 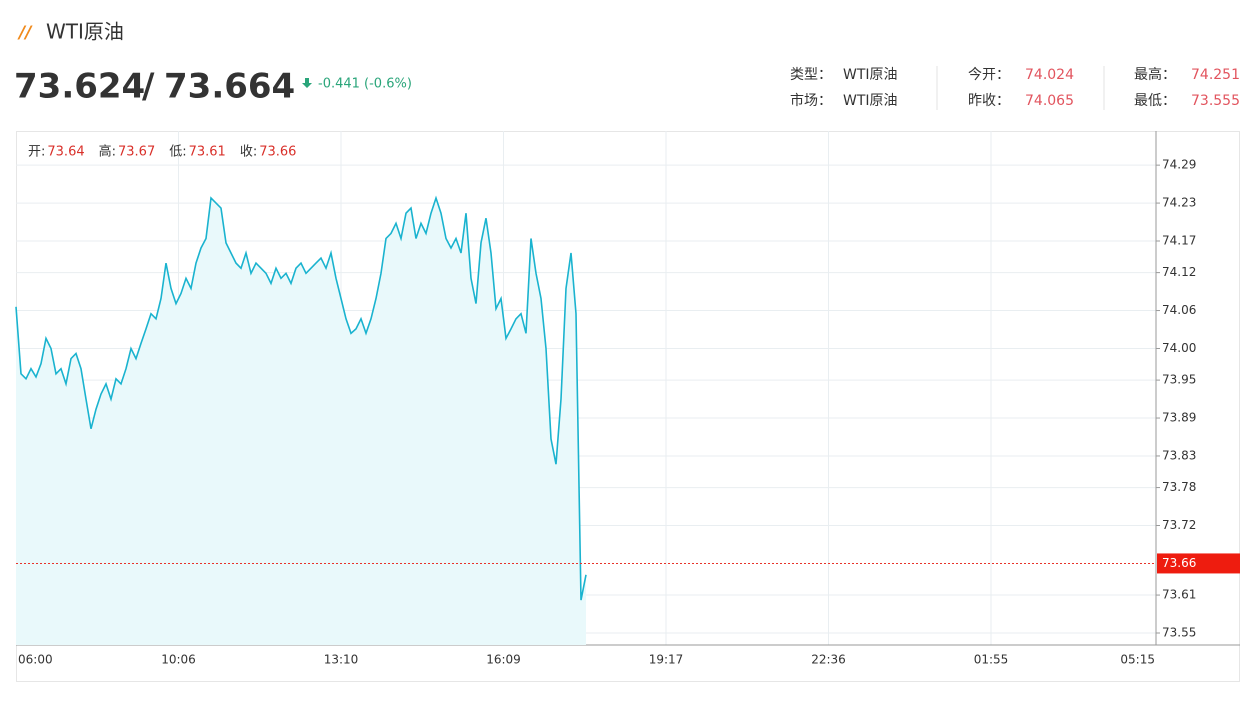 What do you see at coordinates (229, 87) in the screenshot?
I see `ask-price: 73.664` at bounding box center [229, 87].